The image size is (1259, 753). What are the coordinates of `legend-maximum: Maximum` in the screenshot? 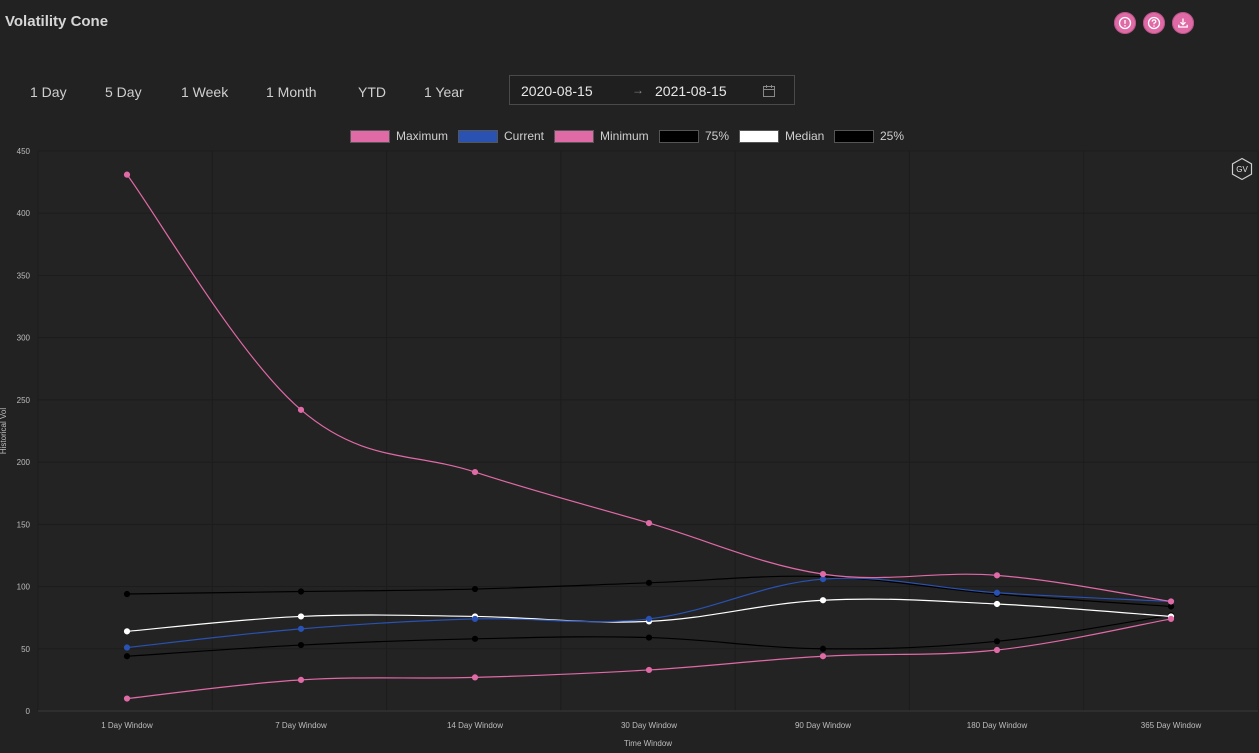 It's located at (399, 136).